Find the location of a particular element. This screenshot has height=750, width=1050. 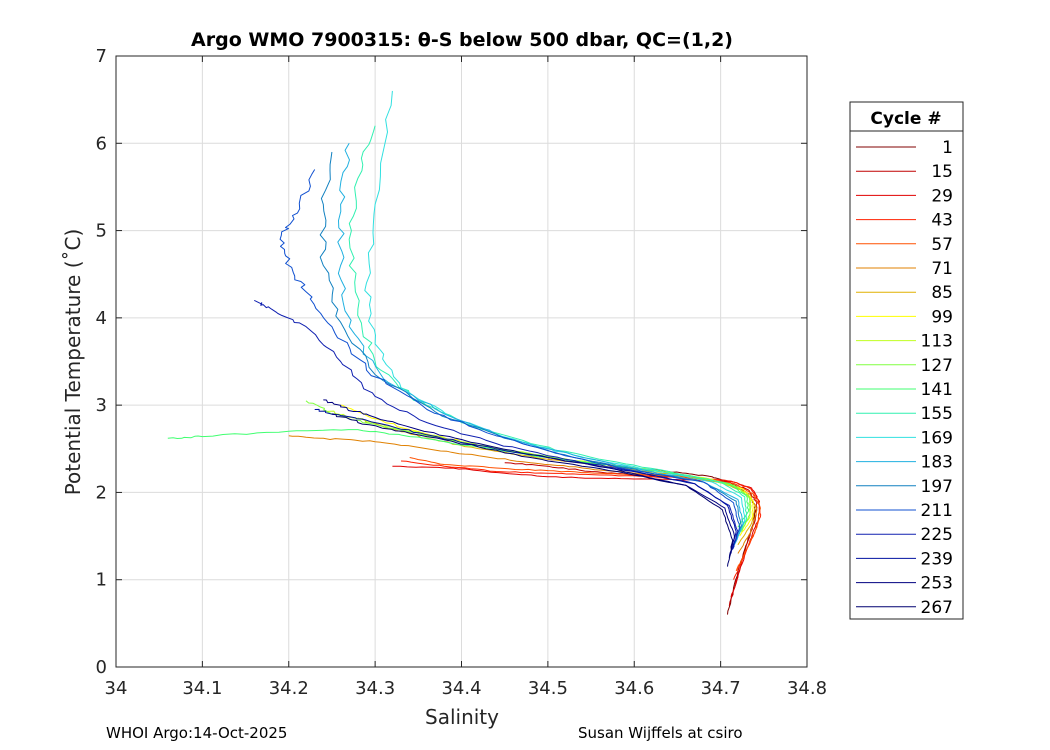

legend-label: 267 is located at coordinates (937, 608).